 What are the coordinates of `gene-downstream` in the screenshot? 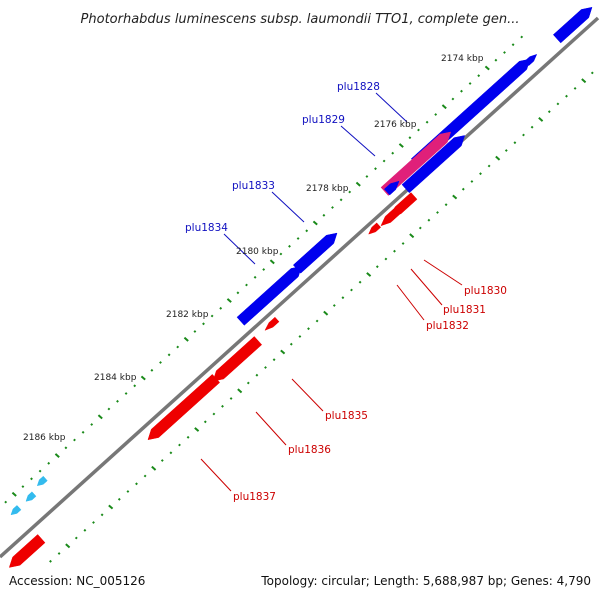 It's located at (27, 551).